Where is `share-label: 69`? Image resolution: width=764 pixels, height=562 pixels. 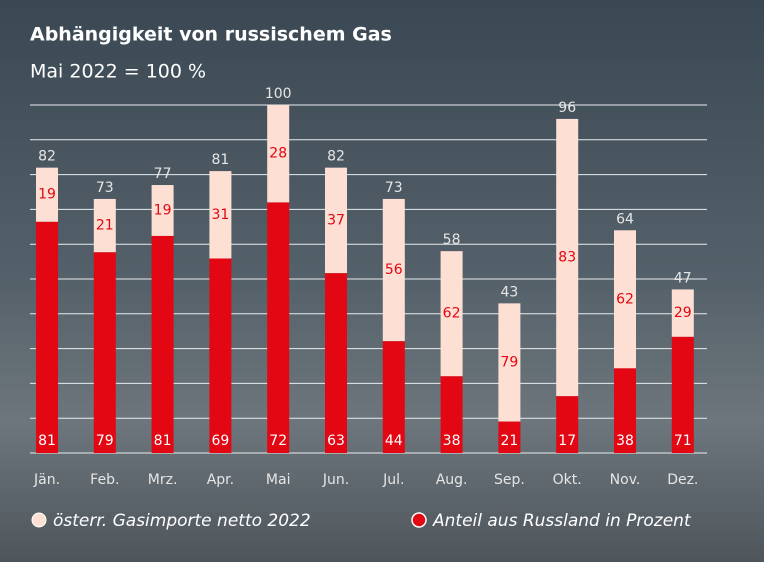 share-label: 69 is located at coordinates (220, 441).